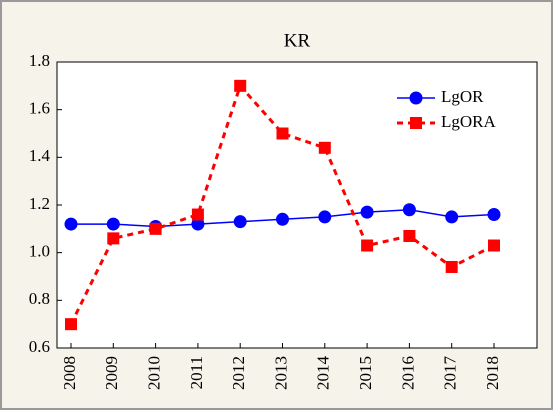 This screenshot has width=553, height=410. I want to click on x-tick-label: 2015, so click(365, 373).